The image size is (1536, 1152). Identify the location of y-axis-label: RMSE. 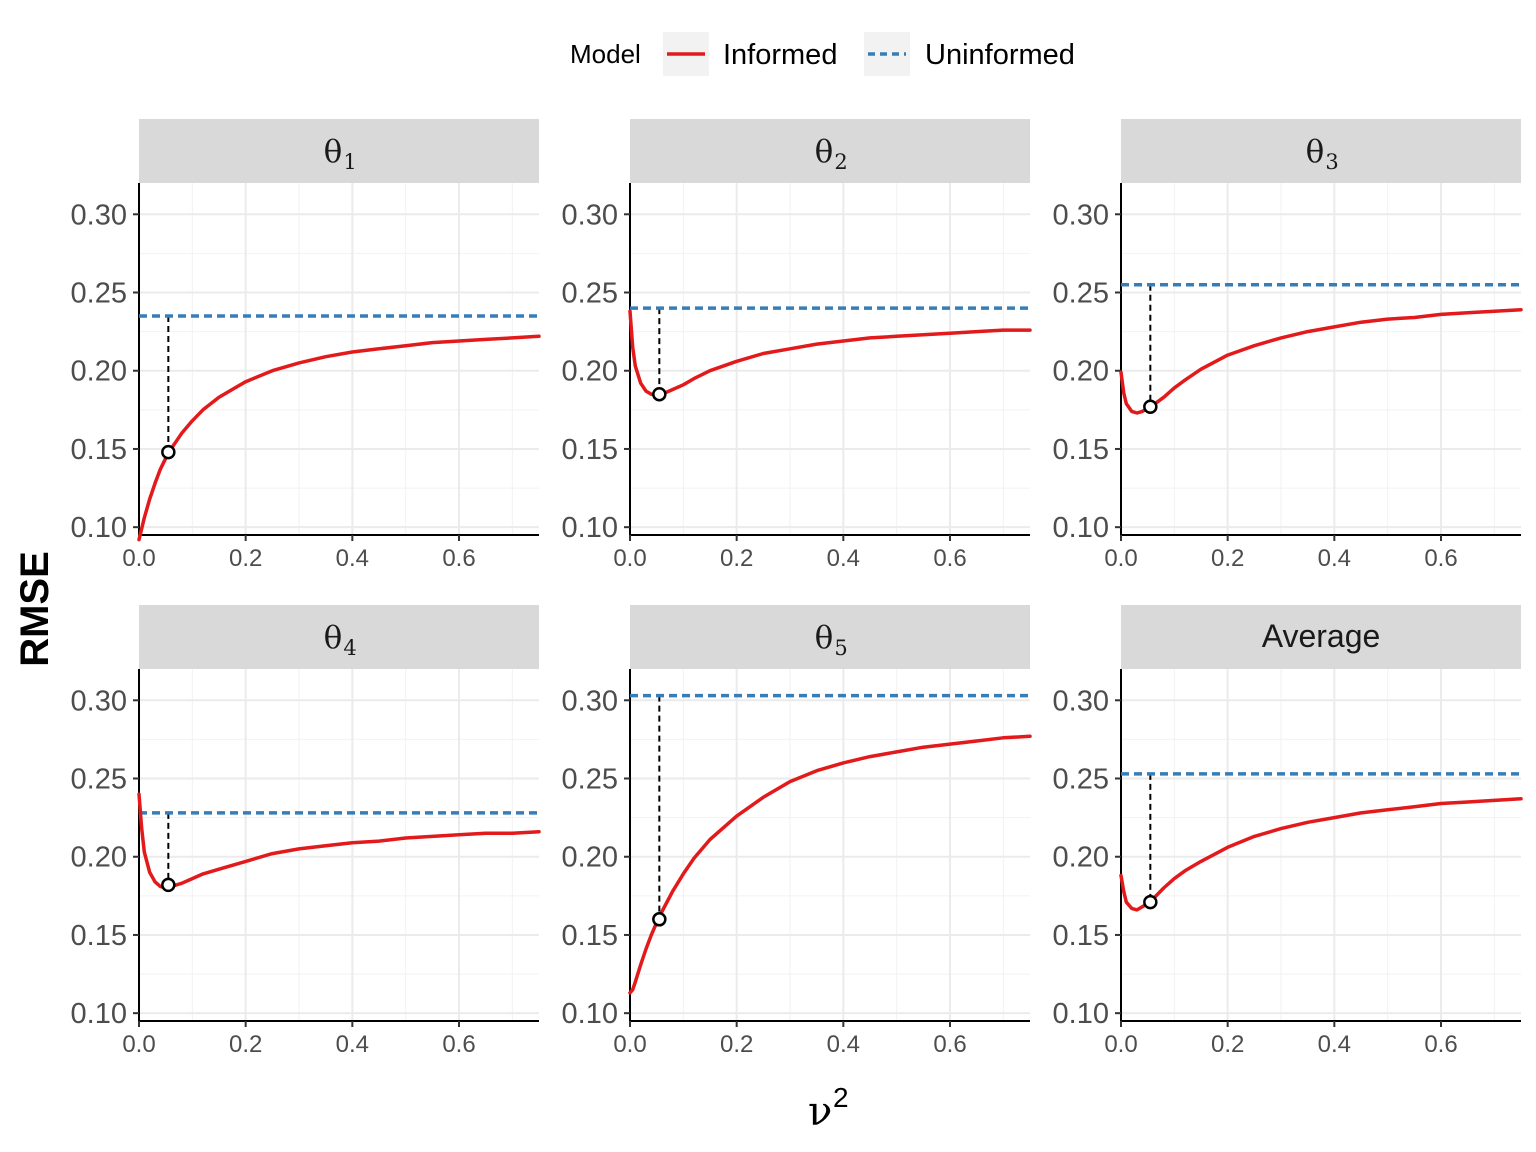
(35, 609).